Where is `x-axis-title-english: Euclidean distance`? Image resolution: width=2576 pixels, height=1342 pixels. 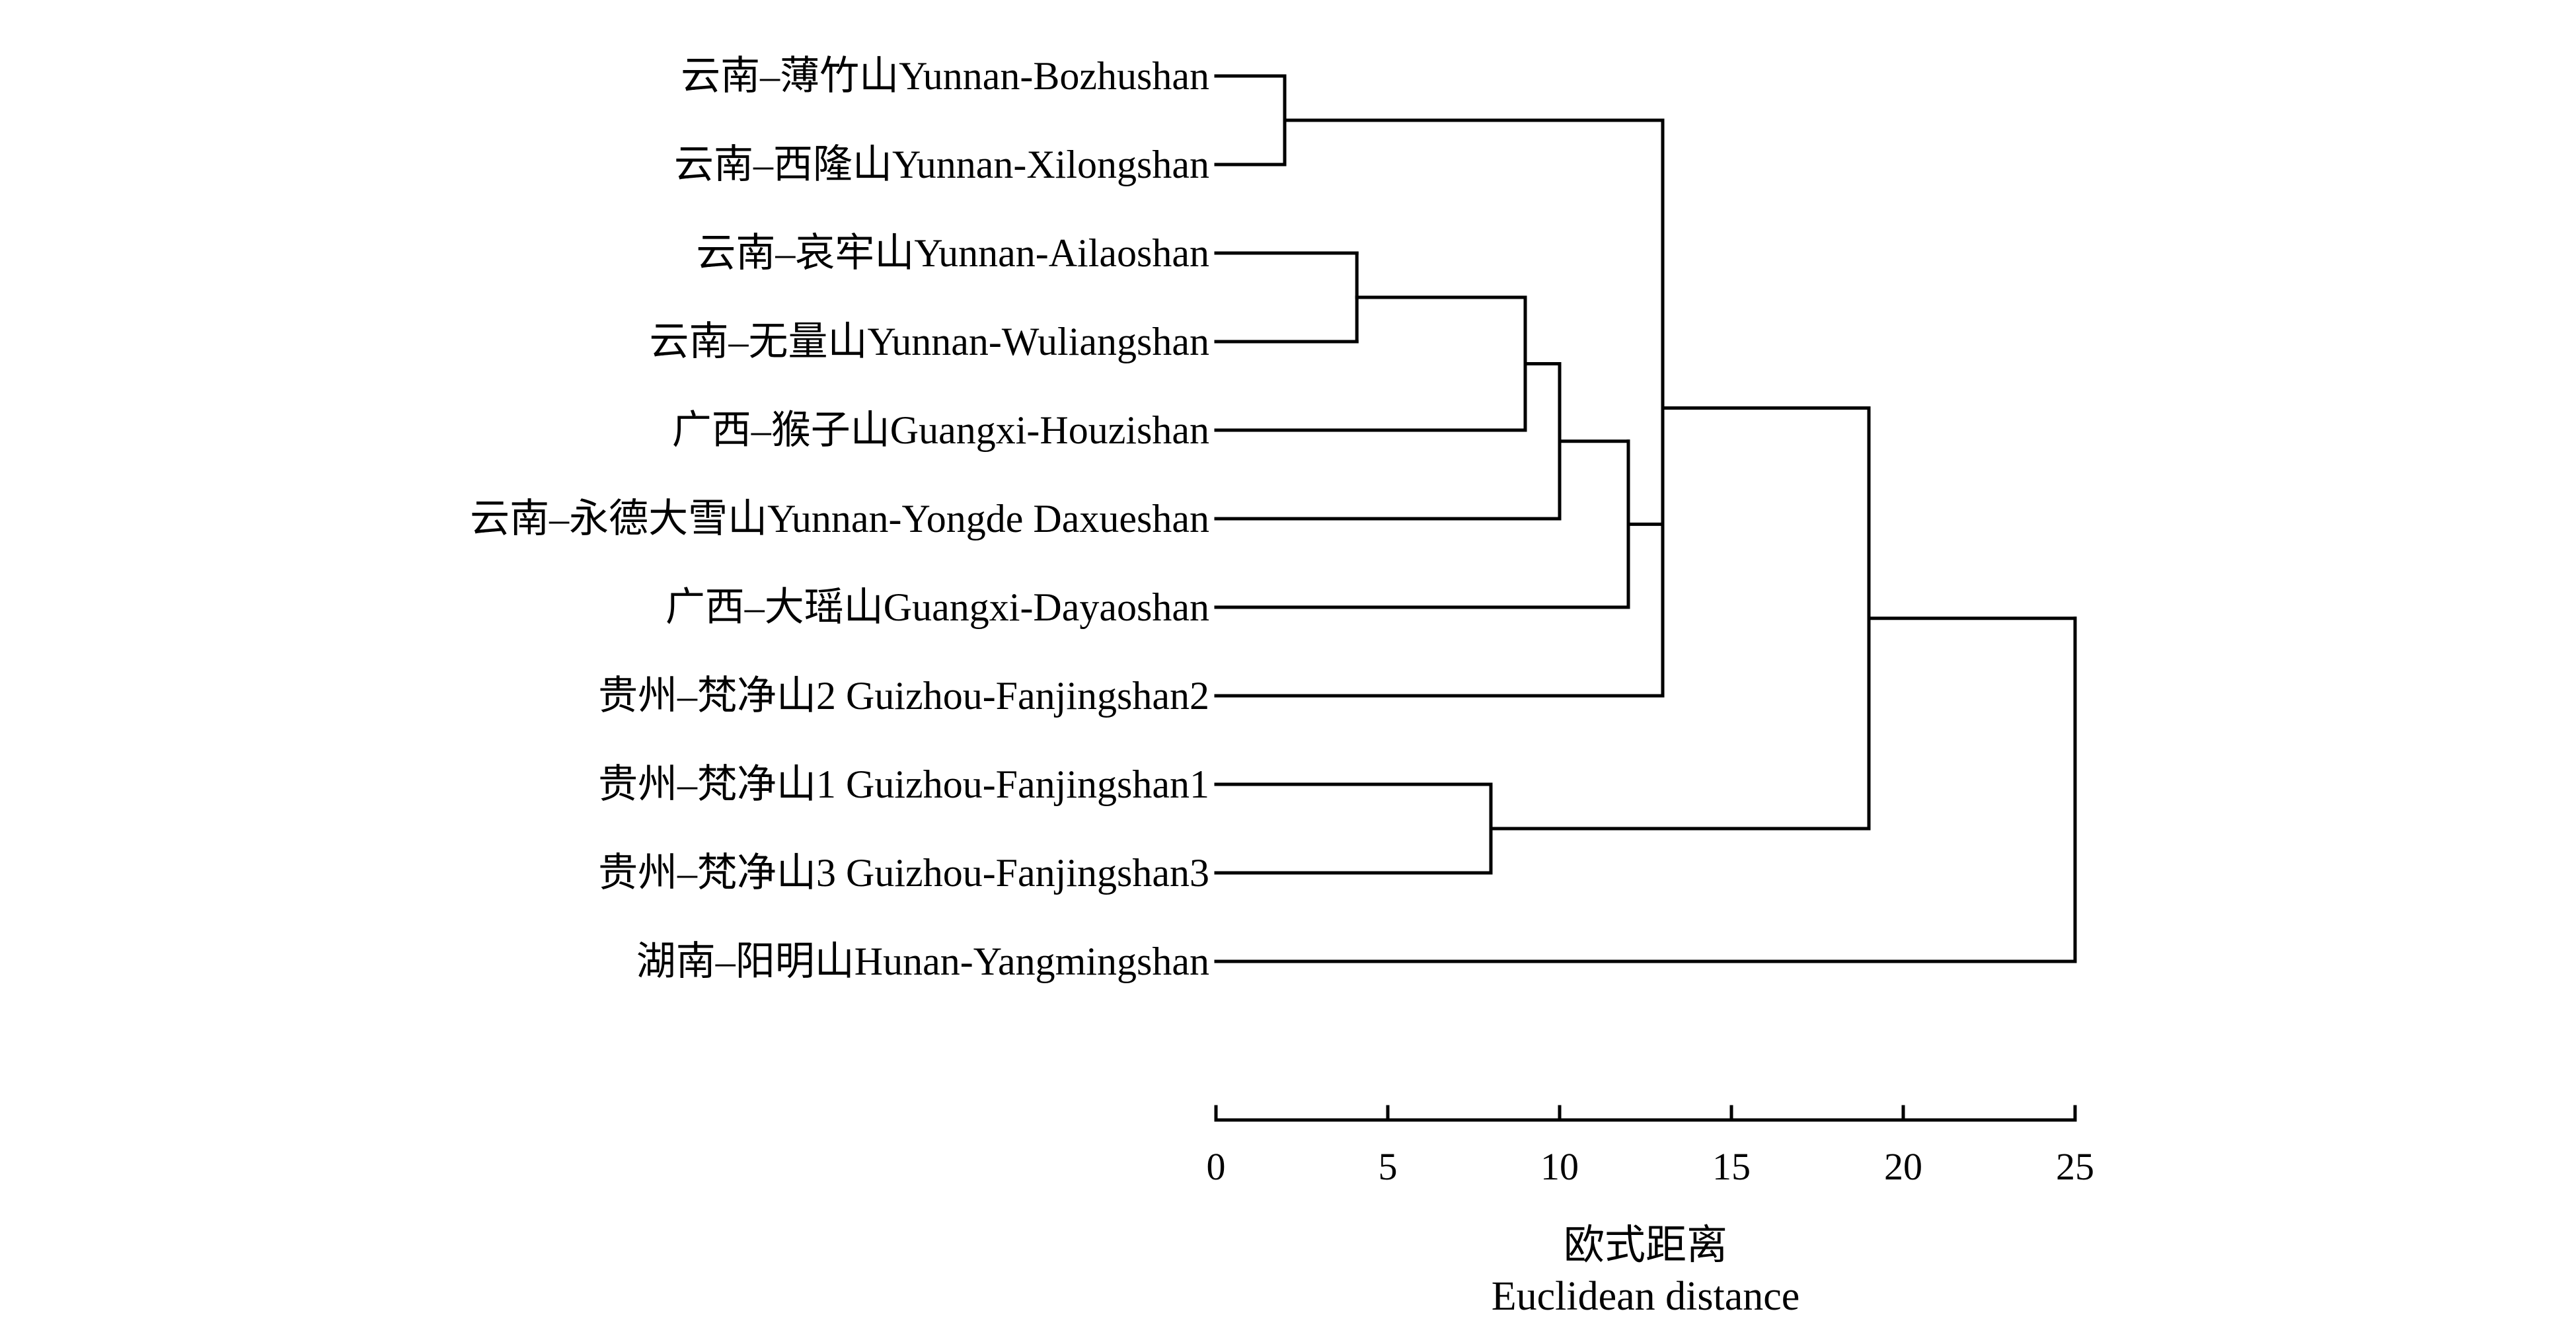
x-axis-title-english: Euclidean distance is located at coordinates (1646, 1297).